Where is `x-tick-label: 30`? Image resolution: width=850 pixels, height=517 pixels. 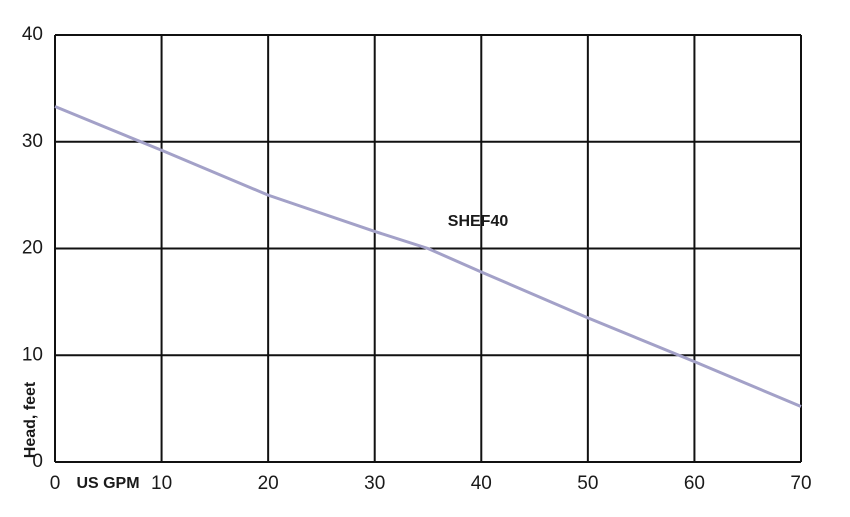
x-tick-label: 30 is located at coordinates (374, 483).